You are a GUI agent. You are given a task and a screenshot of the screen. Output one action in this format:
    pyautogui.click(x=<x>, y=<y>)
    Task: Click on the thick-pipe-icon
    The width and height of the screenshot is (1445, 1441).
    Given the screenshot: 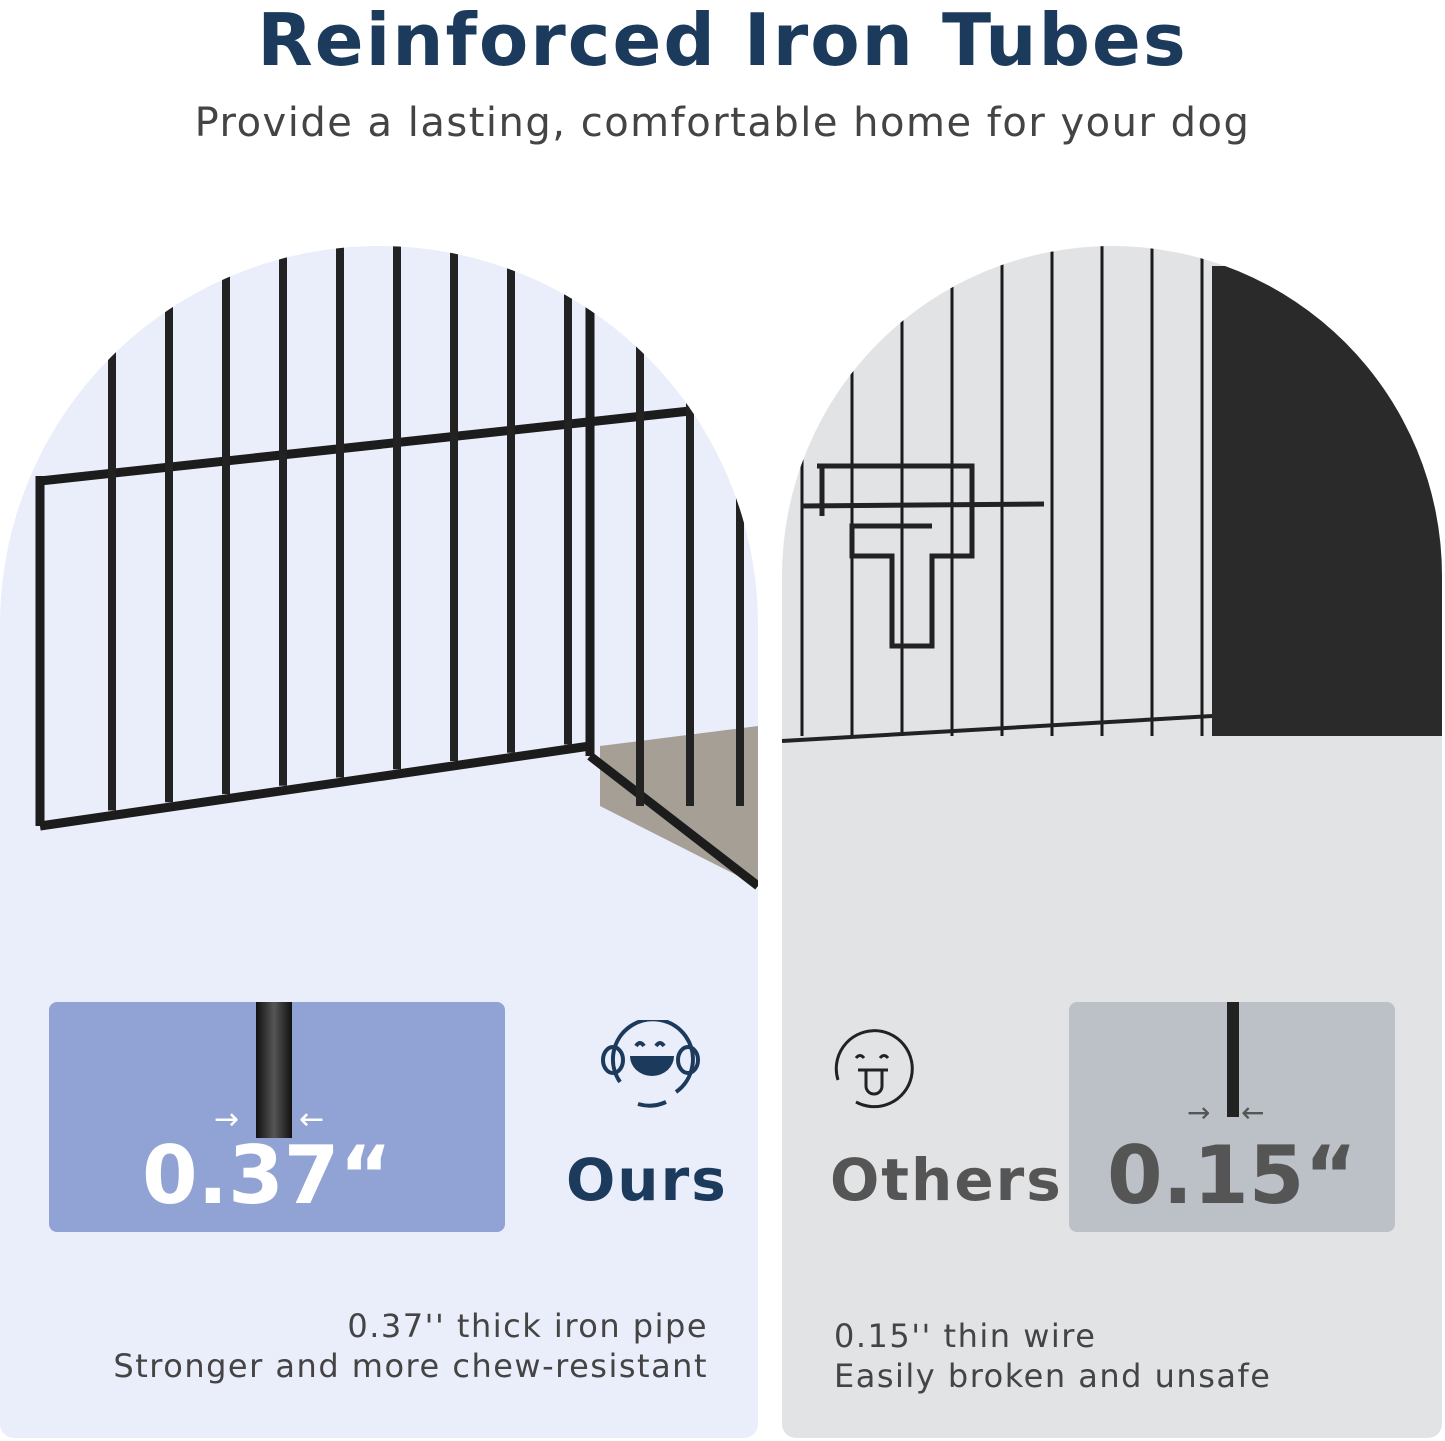 What is the action you would take?
    pyautogui.click(x=274, y=1070)
    